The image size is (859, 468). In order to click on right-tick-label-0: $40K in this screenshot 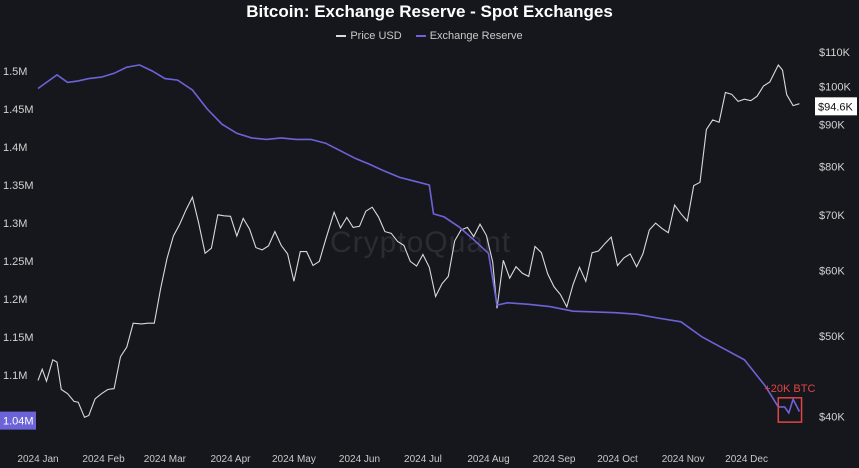, I will do `click(832, 417)`.